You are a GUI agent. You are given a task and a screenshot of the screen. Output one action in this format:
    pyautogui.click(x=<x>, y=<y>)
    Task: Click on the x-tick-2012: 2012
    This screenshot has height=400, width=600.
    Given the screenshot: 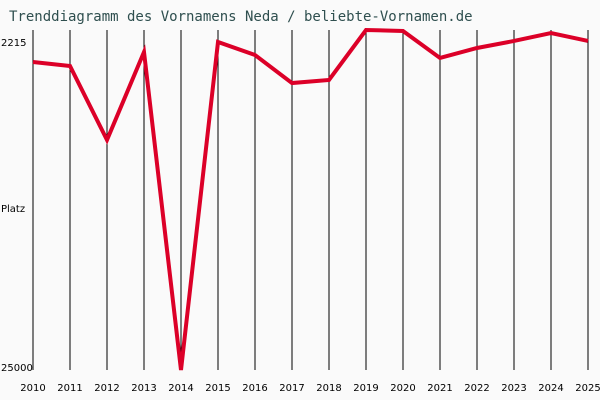 What is the action you would take?
    pyautogui.click(x=106, y=388)
    